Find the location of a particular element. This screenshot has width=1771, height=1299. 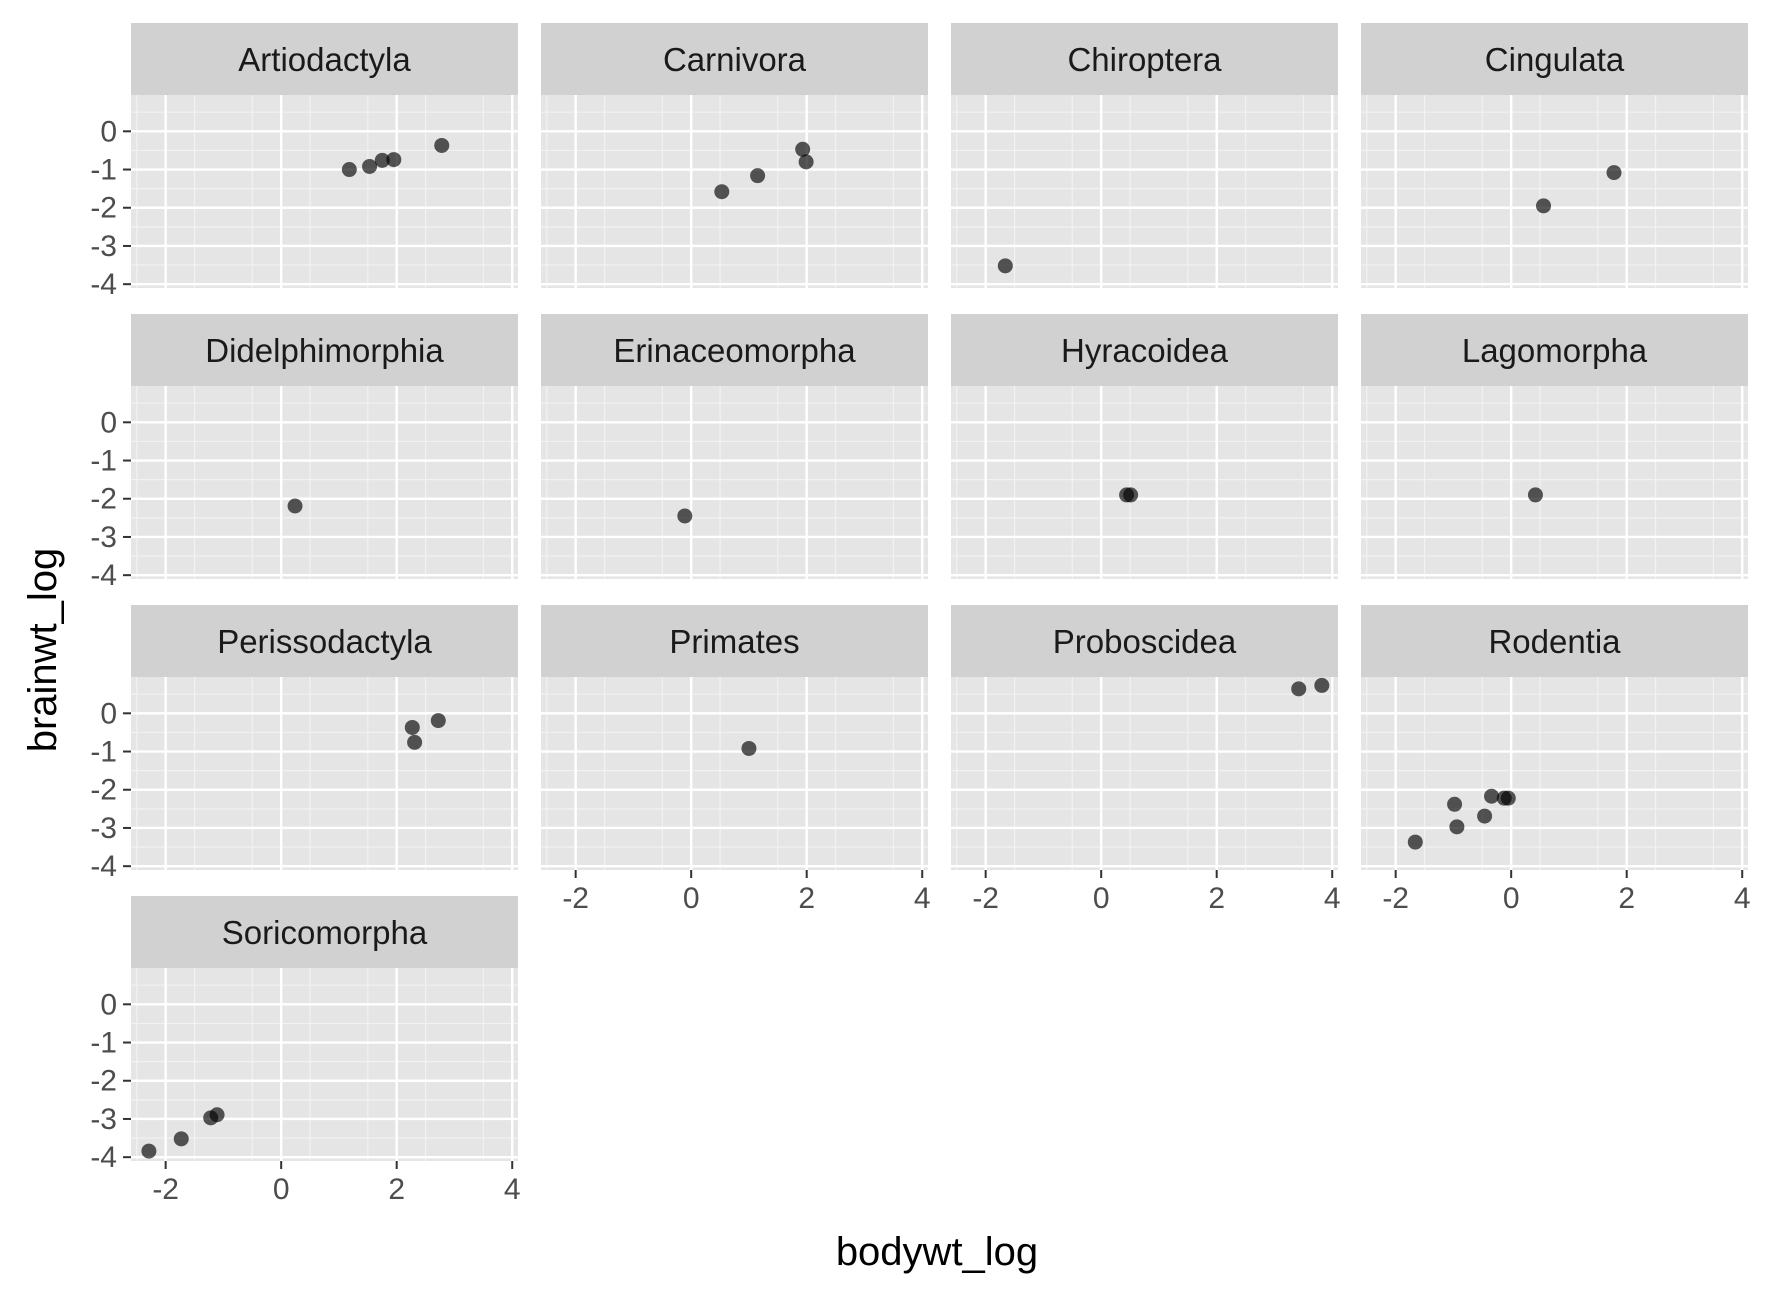

facet-panel: Hyracoidea is located at coordinates (1144, 446).